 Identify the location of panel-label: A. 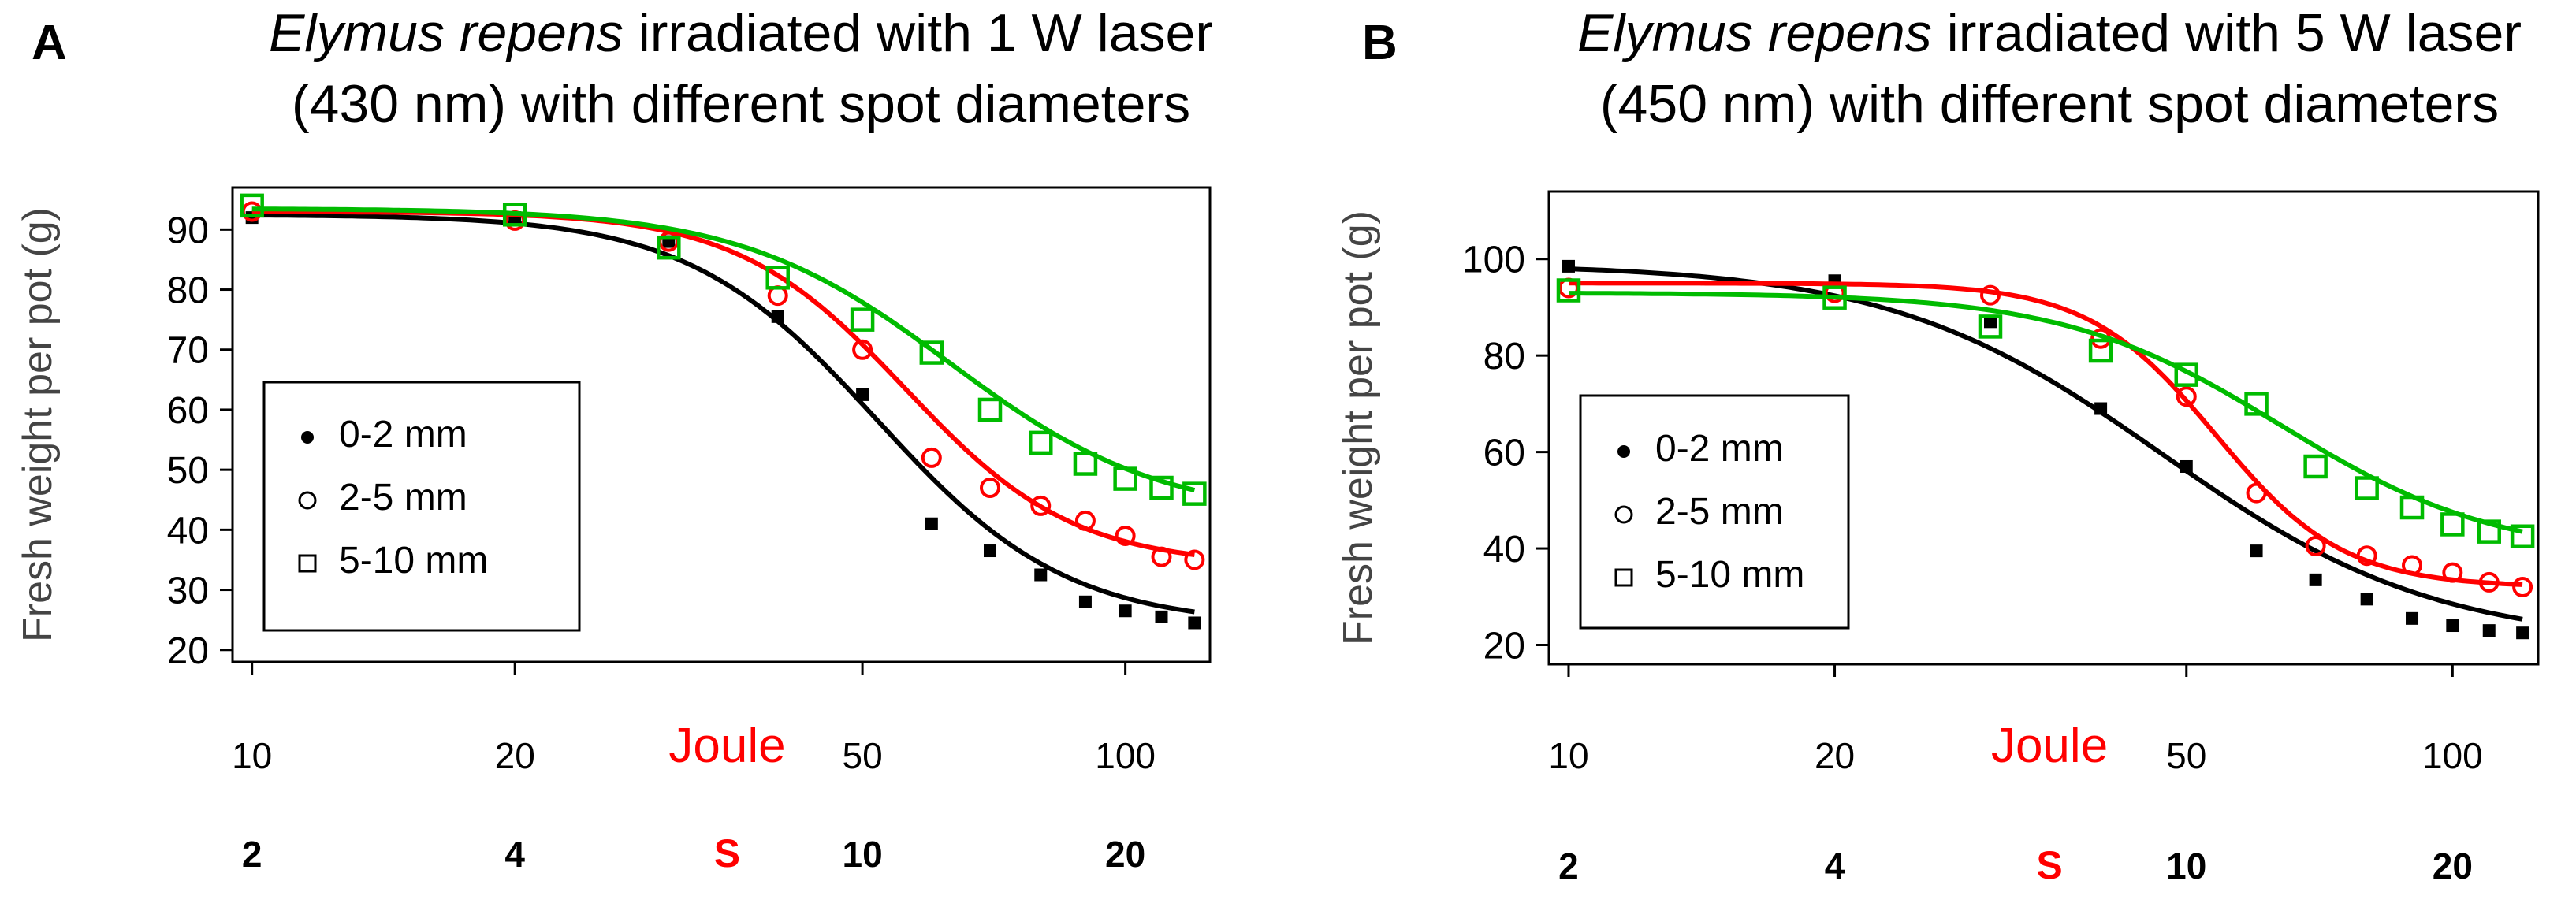
(49, 43).